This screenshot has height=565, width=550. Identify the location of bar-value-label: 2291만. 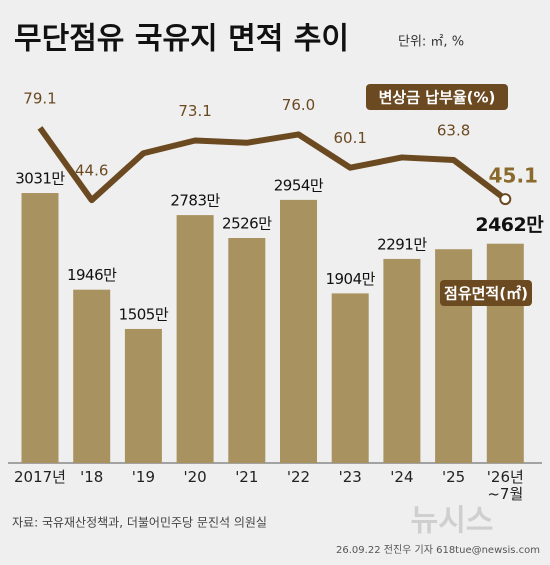
(402, 244).